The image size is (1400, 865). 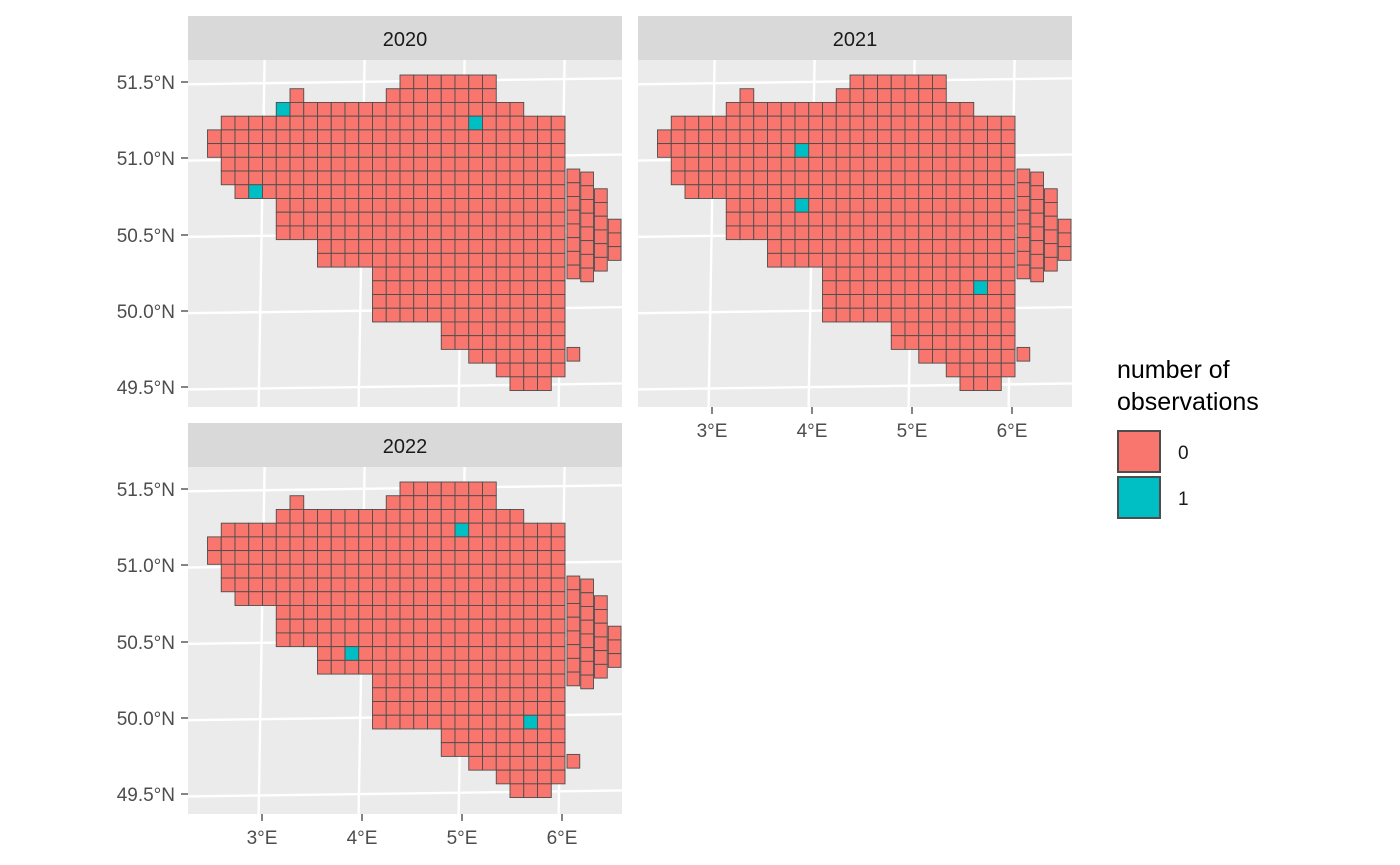 What do you see at coordinates (864, 233) in the screenshot?
I see `grid-cells-2021` at bounding box center [864, 233].